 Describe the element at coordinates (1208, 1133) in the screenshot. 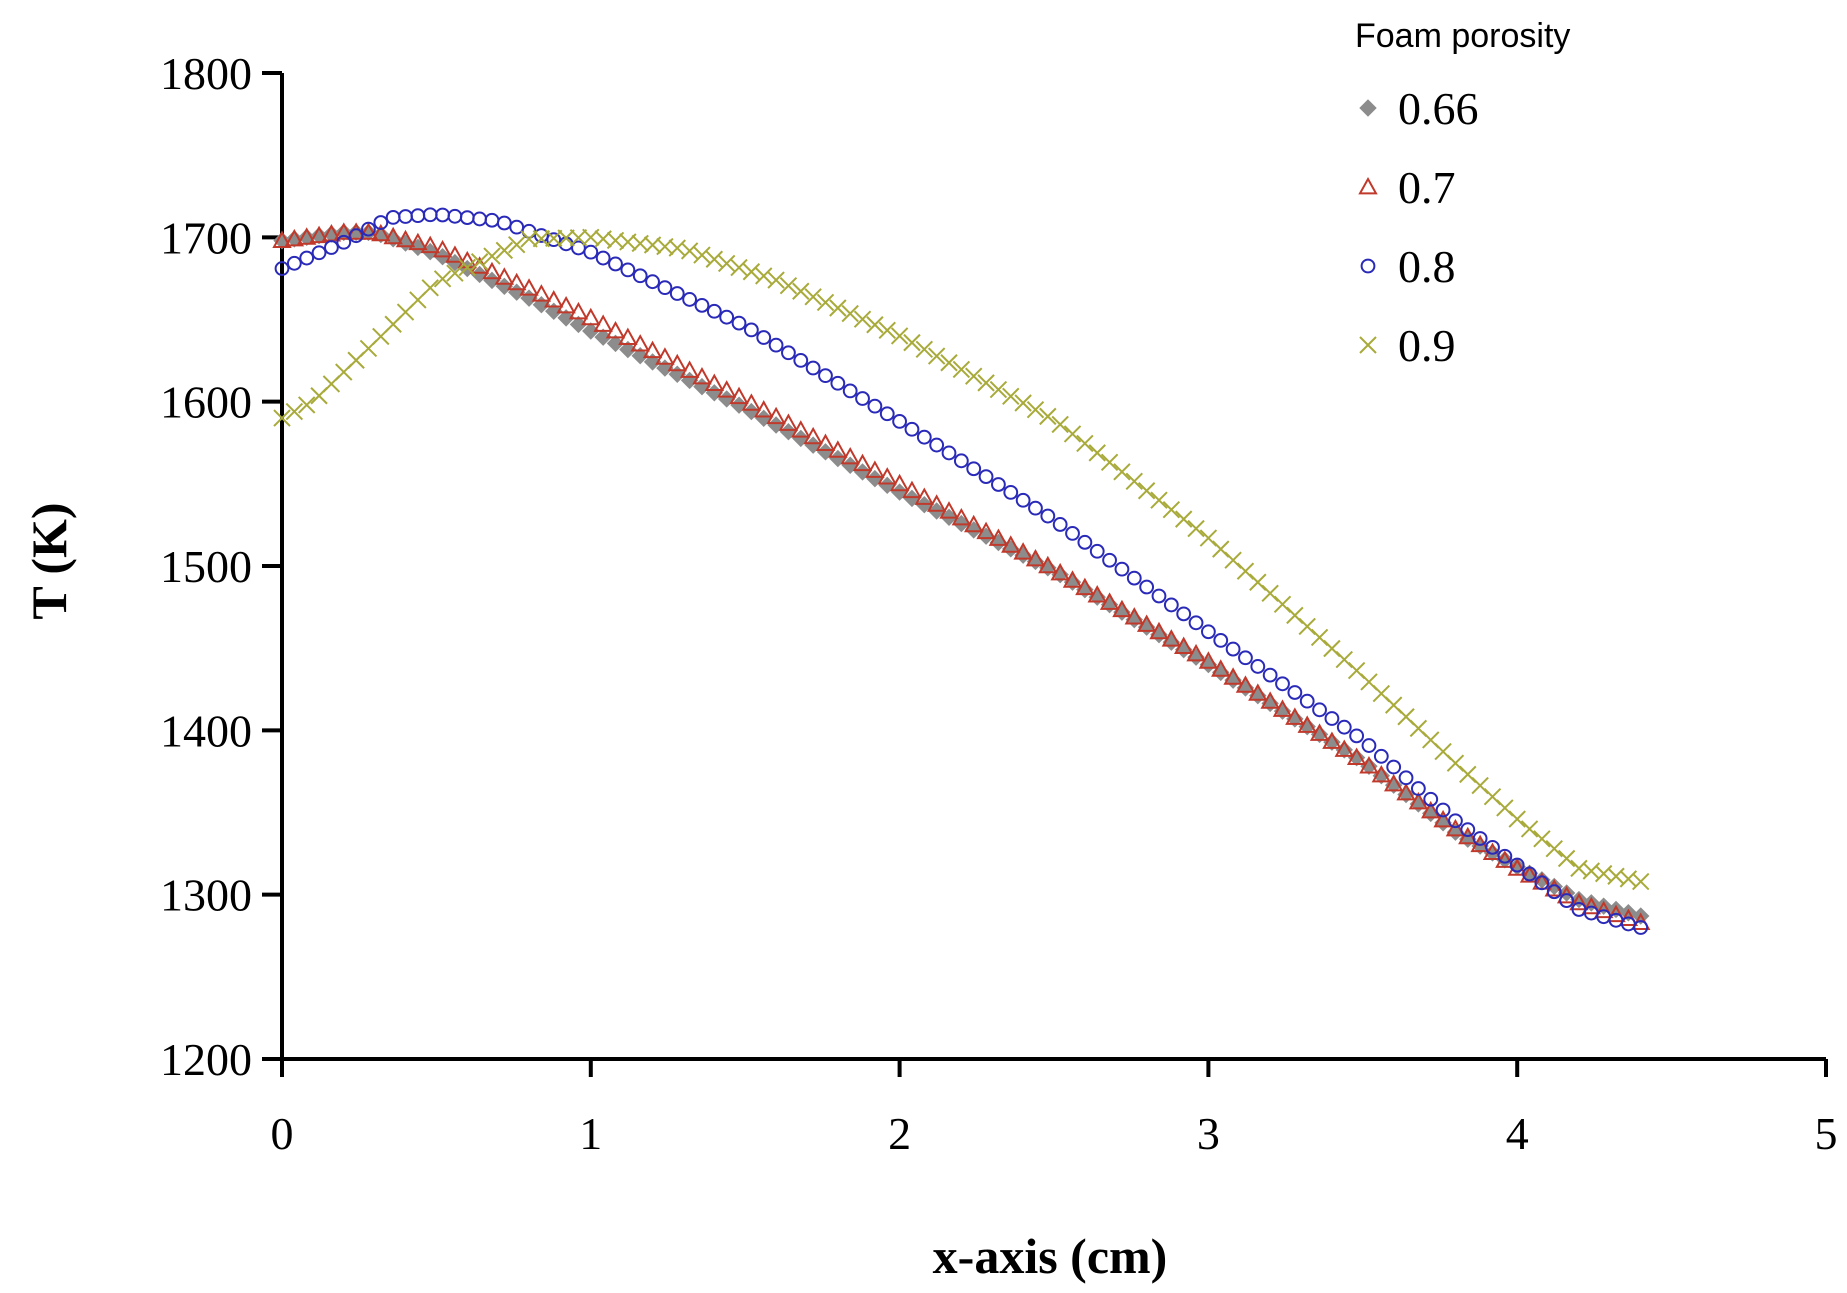

I see `x-tick-label: 3` at that location.